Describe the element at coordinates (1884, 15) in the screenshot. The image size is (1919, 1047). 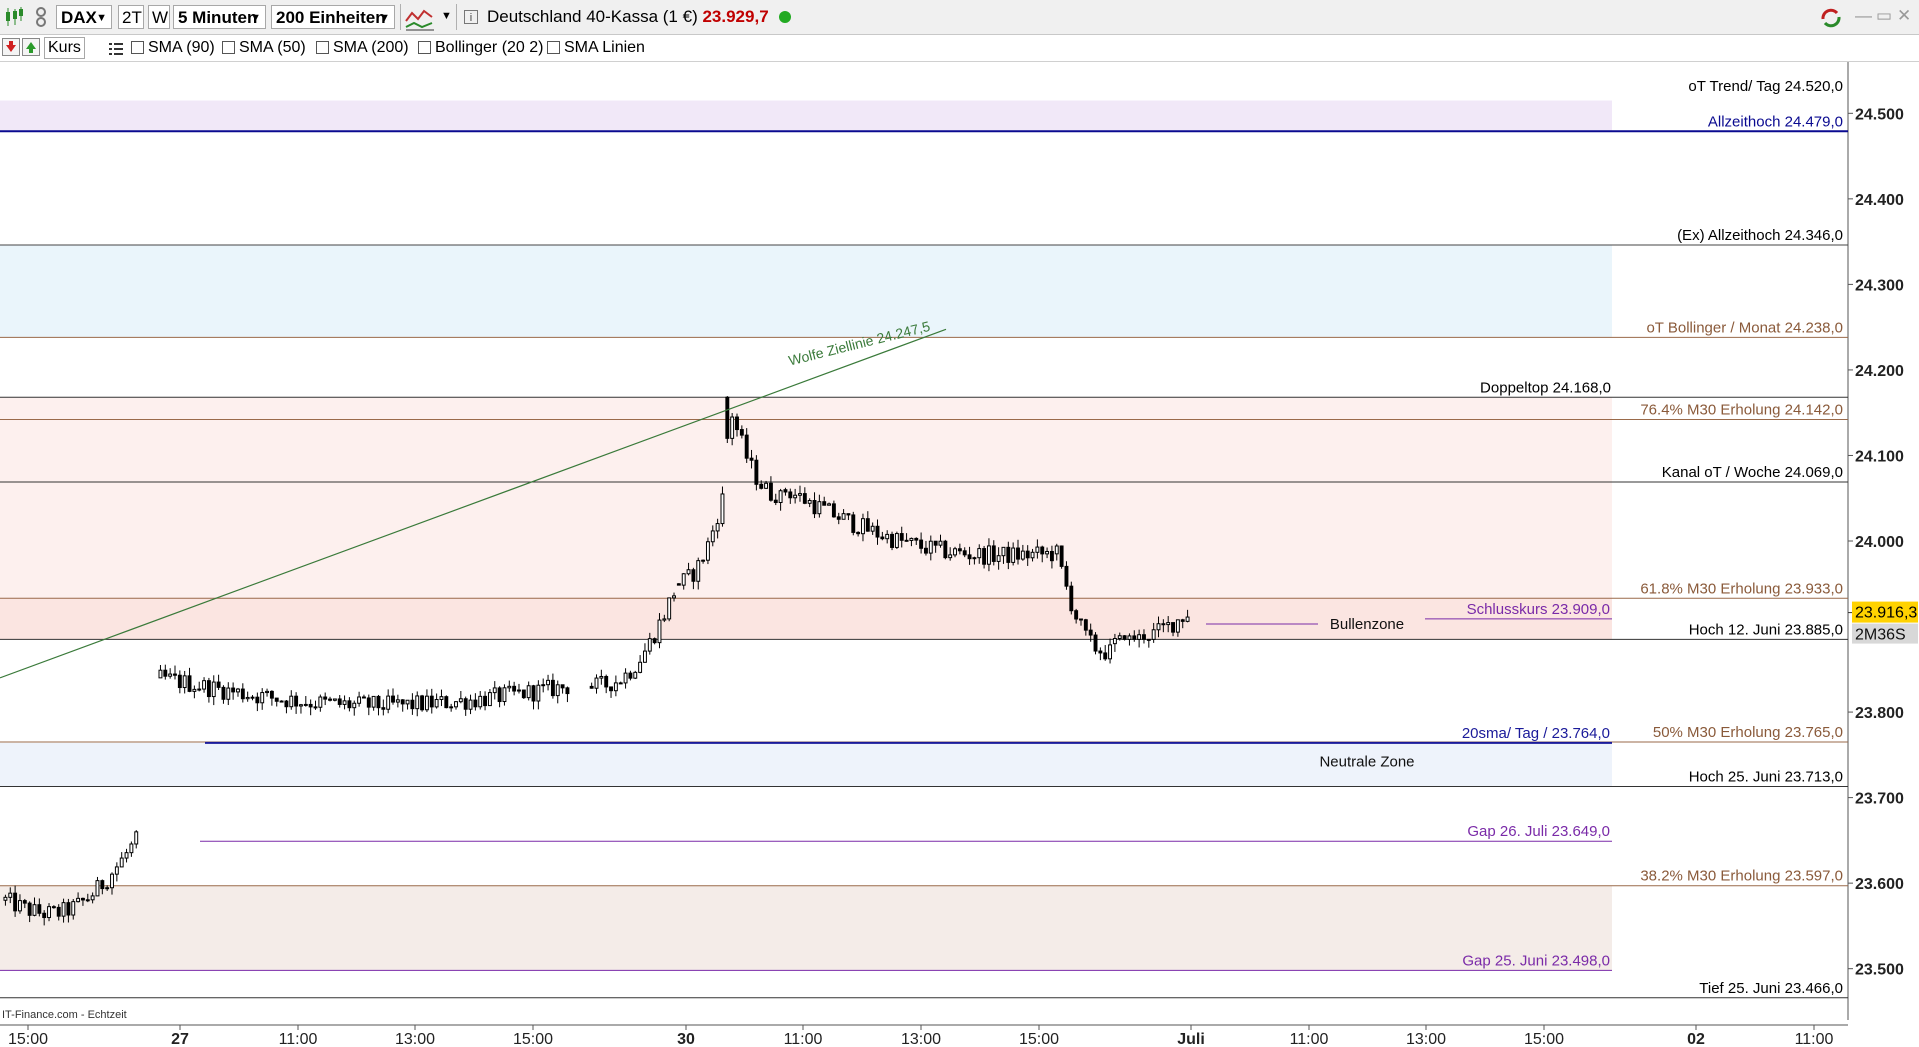
I see `restore-icon: ▭` at that location.